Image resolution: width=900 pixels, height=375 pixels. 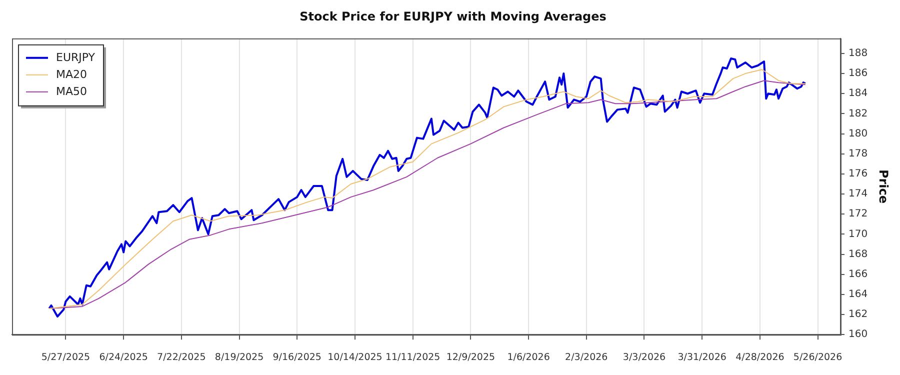 I want to click on y-tick-label: 164, so click(x=858, y=294).